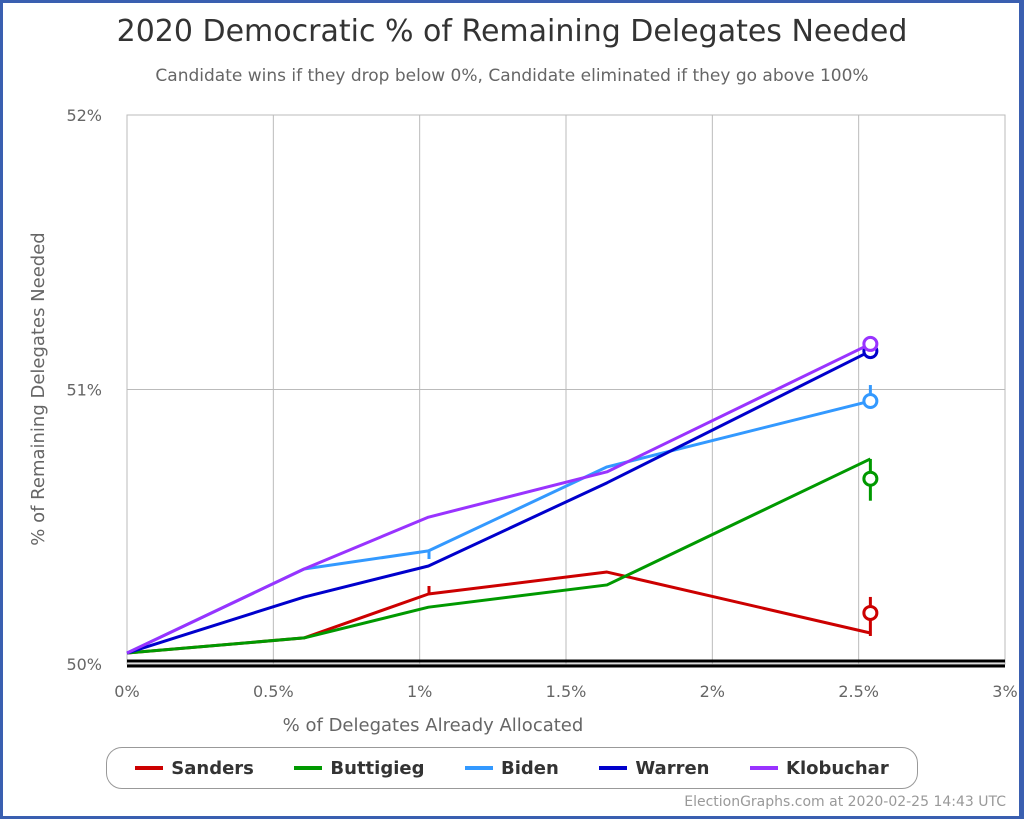 Image resolution: width=1024 pixels, height=819 pixels. I want to click on y-tick-label: 51%, so click(84, 390).